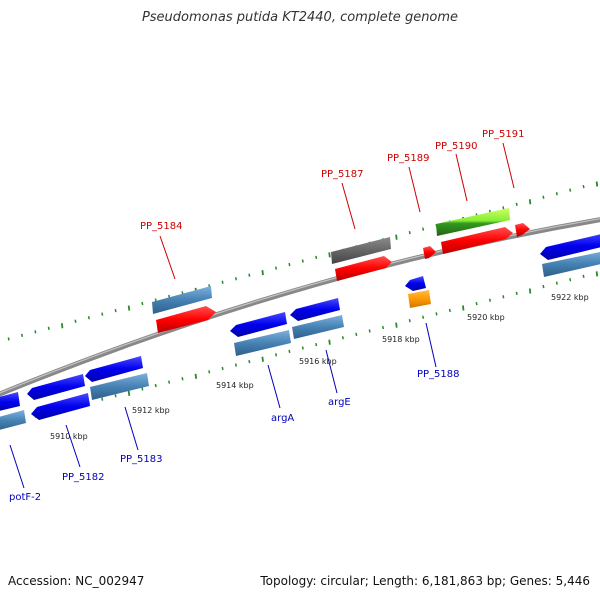 This screenshot has width=600, height=600. Describe the element at coordinates (167, 257) in the screenshot. I see `leader-line-pp5184` at that location.